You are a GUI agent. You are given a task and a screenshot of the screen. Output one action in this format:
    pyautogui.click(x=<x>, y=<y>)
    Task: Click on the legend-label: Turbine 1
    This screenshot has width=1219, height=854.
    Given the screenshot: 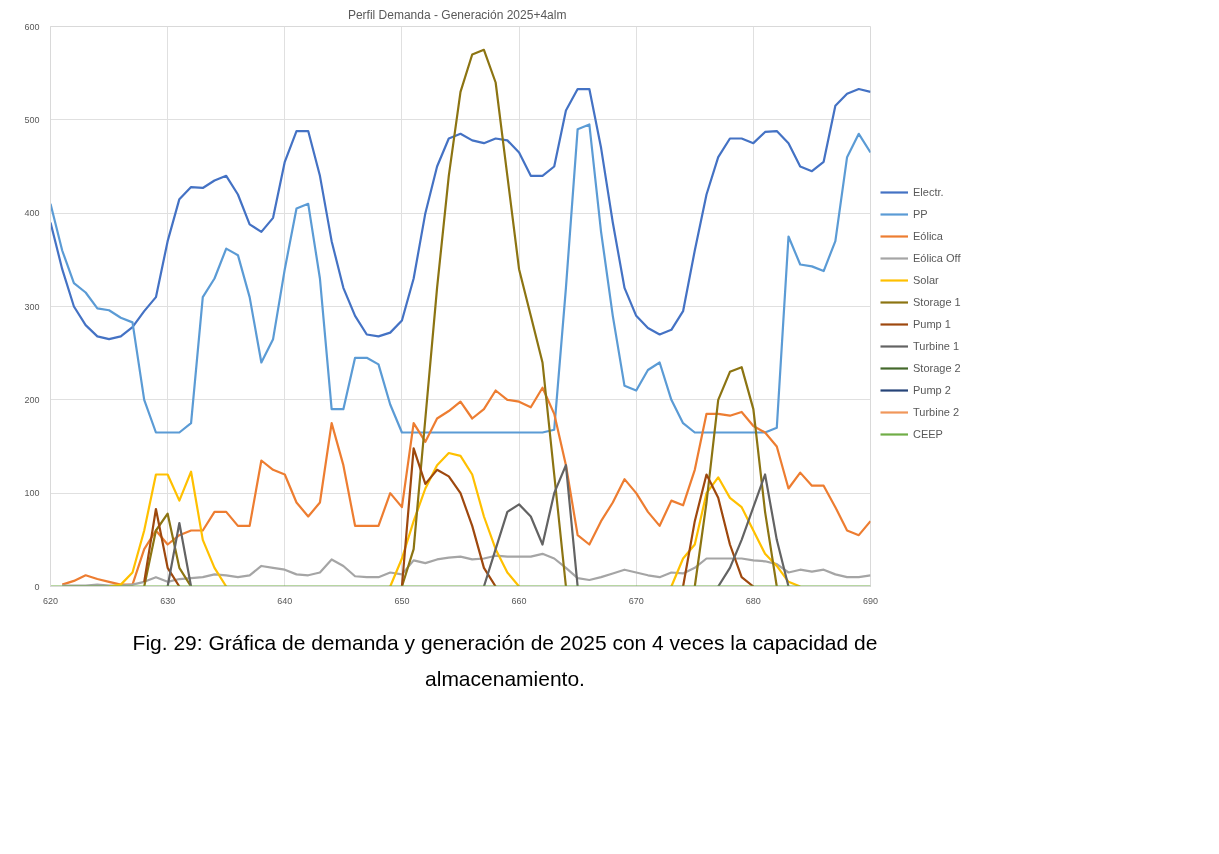 What is the action you would take?
    pyautogui.click(x=936, y=346)
    